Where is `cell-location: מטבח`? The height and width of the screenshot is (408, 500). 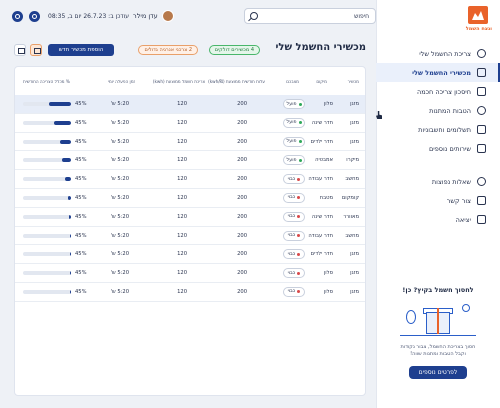 cell-location: מטבח is located at coordinates (326, 197).